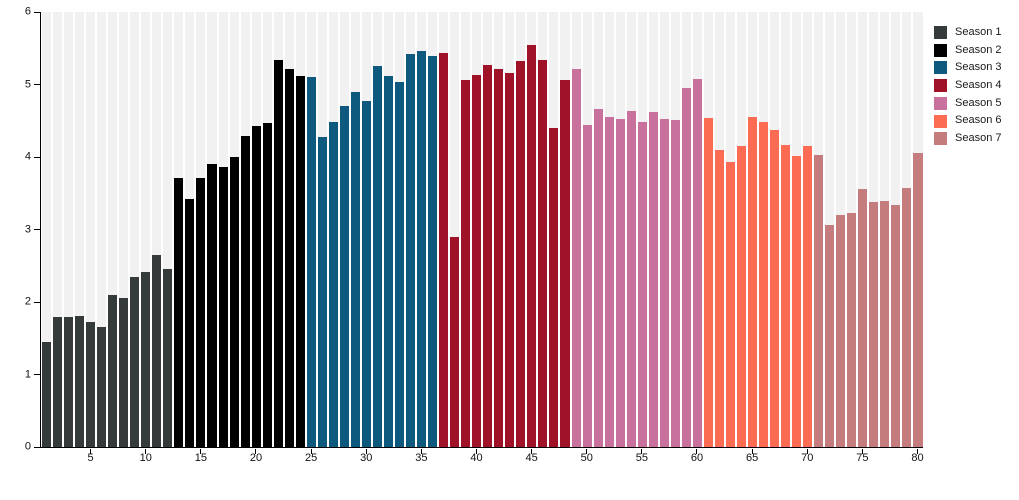  I want to click on episode-28-bar, so click(344, 276).